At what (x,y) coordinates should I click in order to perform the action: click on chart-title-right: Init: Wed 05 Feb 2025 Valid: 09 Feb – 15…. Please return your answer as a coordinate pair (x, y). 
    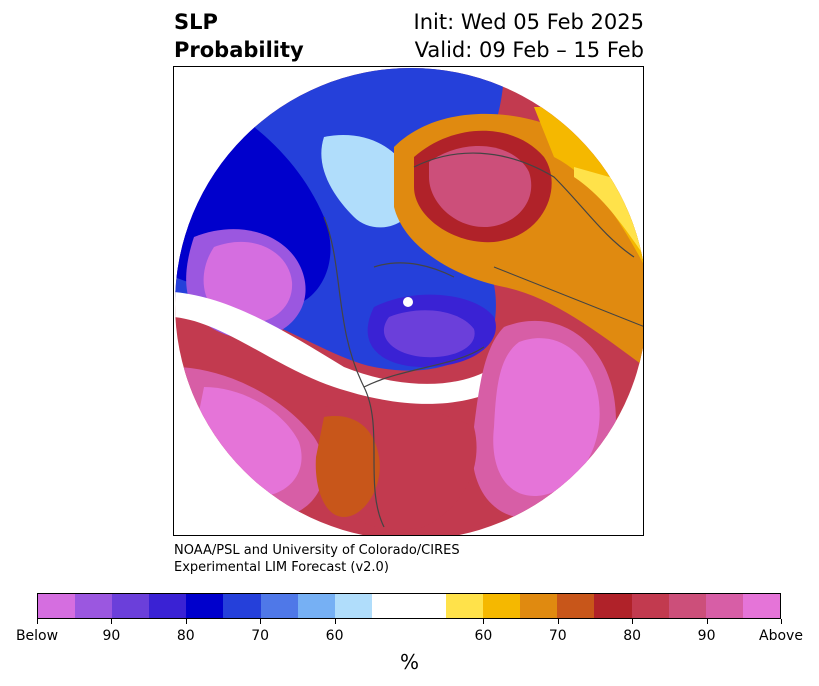
    Looking at the image, I should click on (529, 36).